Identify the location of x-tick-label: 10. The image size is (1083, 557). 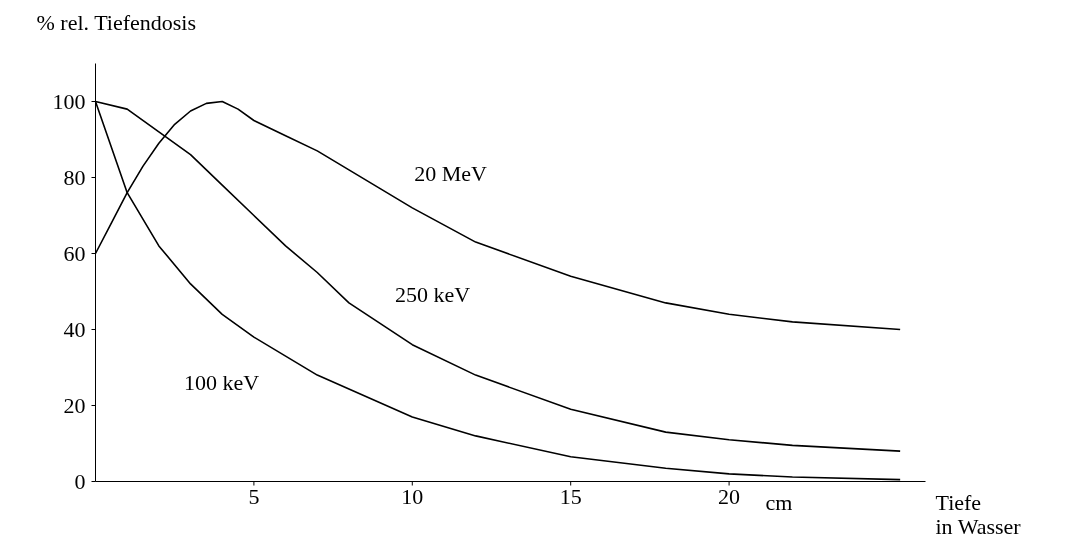
(412, 496).